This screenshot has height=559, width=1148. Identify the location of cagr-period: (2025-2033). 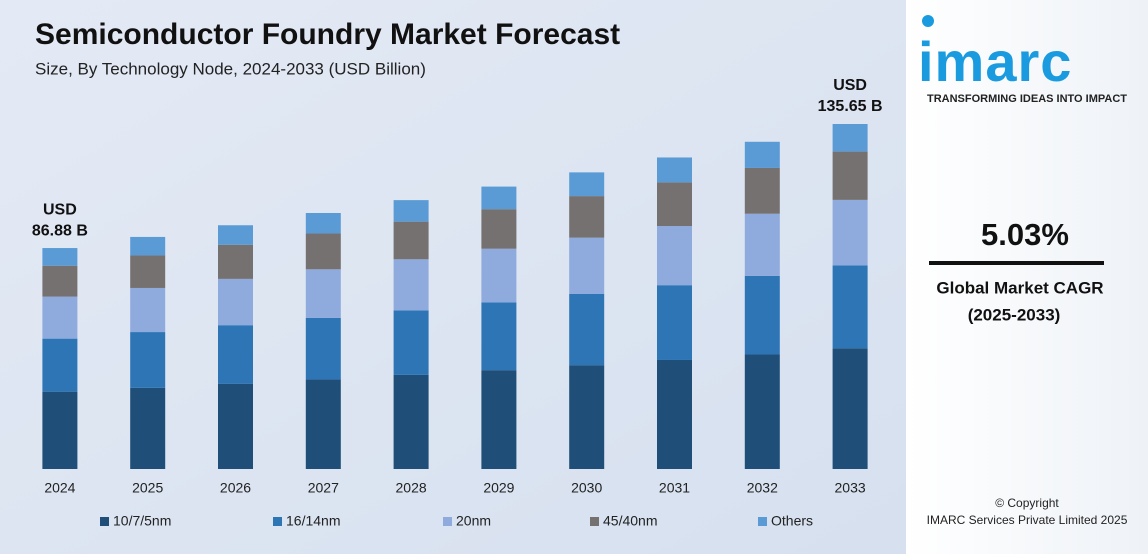
(1014, 314).